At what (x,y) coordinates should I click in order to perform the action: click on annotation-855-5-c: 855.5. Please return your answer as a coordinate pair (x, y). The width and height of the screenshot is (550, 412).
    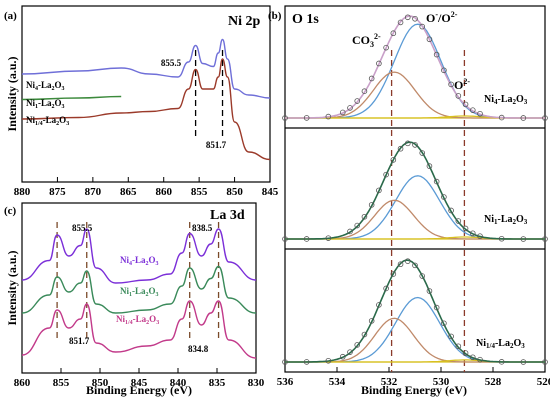
    Looking at the image, I should click on (82, 228).